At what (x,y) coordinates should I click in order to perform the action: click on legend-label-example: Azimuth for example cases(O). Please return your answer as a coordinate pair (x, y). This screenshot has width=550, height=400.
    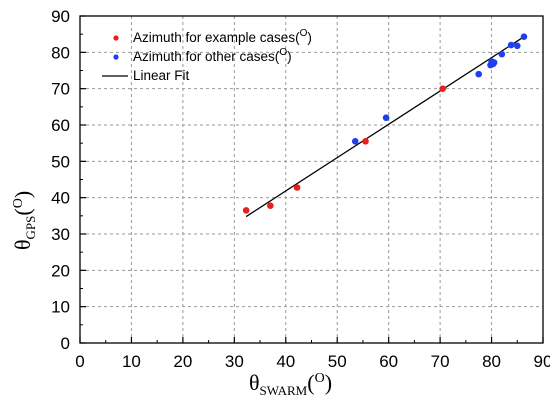
    Looking at the image, I should click on (222, 36).